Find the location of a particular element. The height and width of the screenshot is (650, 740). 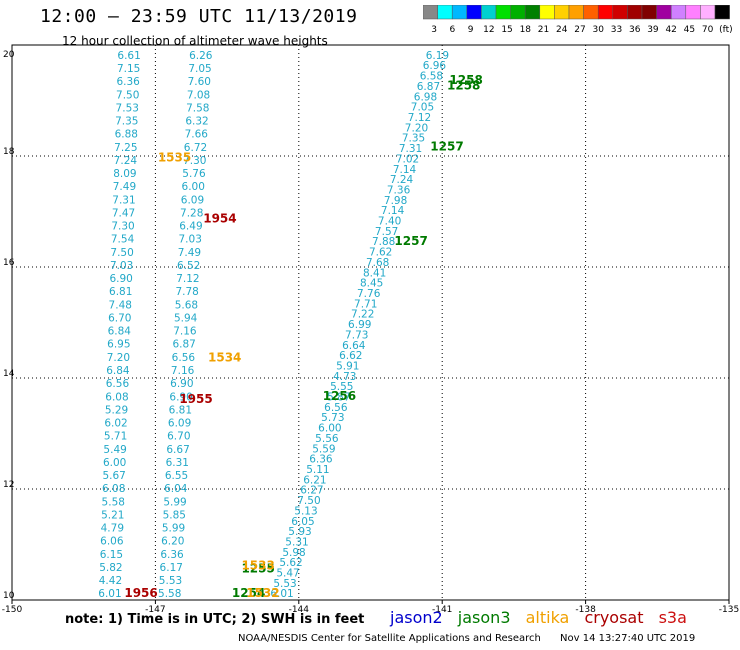

scale-label: 24 is located at coordinates (562, 30).